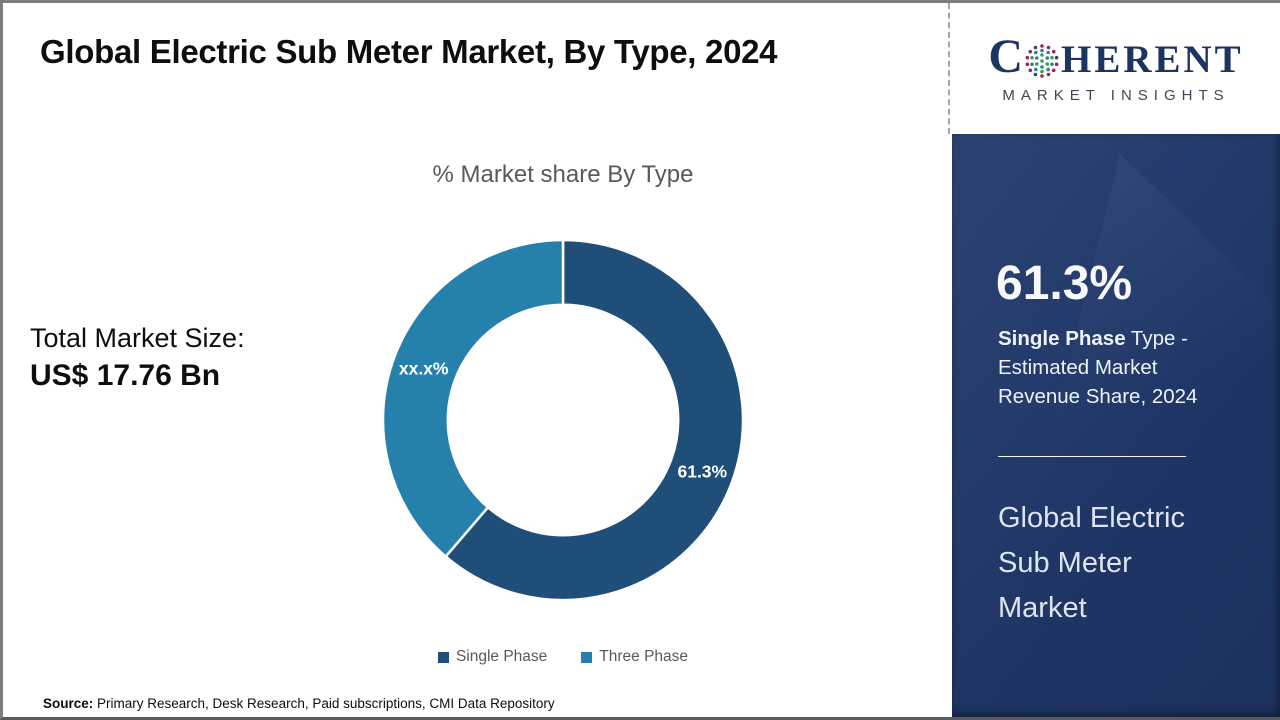  What do you see at coordinates (1116, 95) in the screenshot?
I see `logo-subtitle: MARKET INSIGHTS` at bounding box center [1116, 95].